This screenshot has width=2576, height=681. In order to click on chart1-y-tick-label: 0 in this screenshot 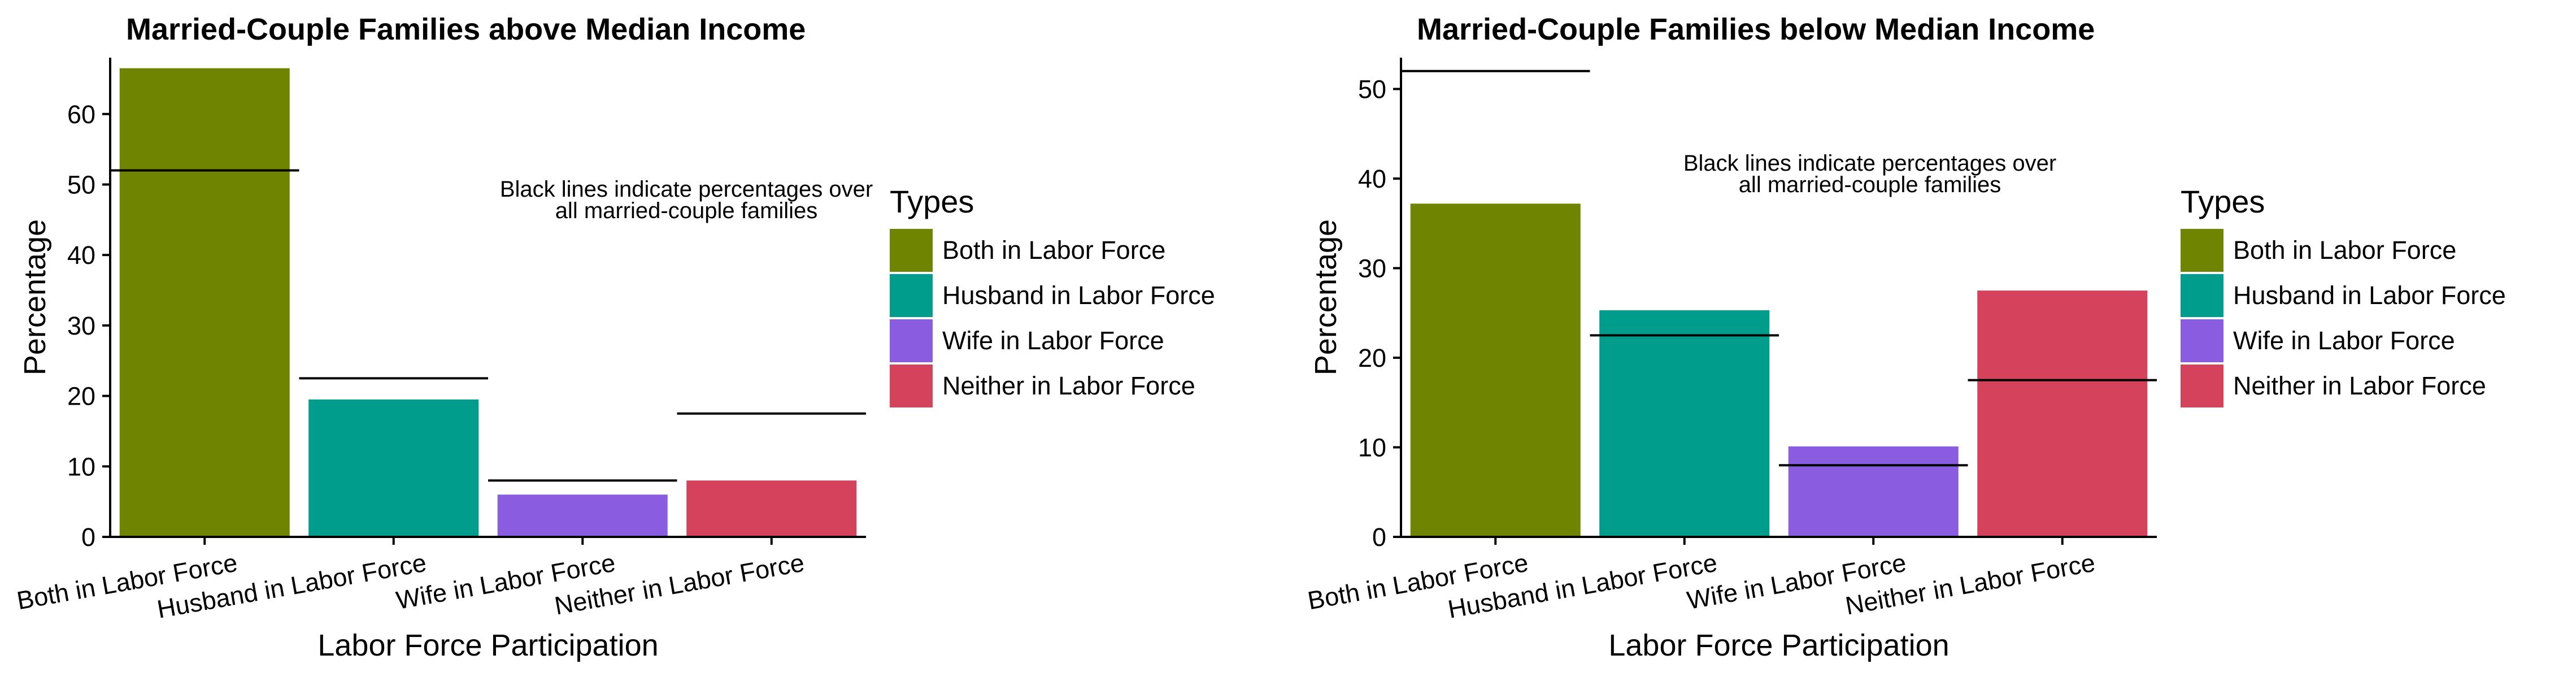, I will do `click(88, 537)`.